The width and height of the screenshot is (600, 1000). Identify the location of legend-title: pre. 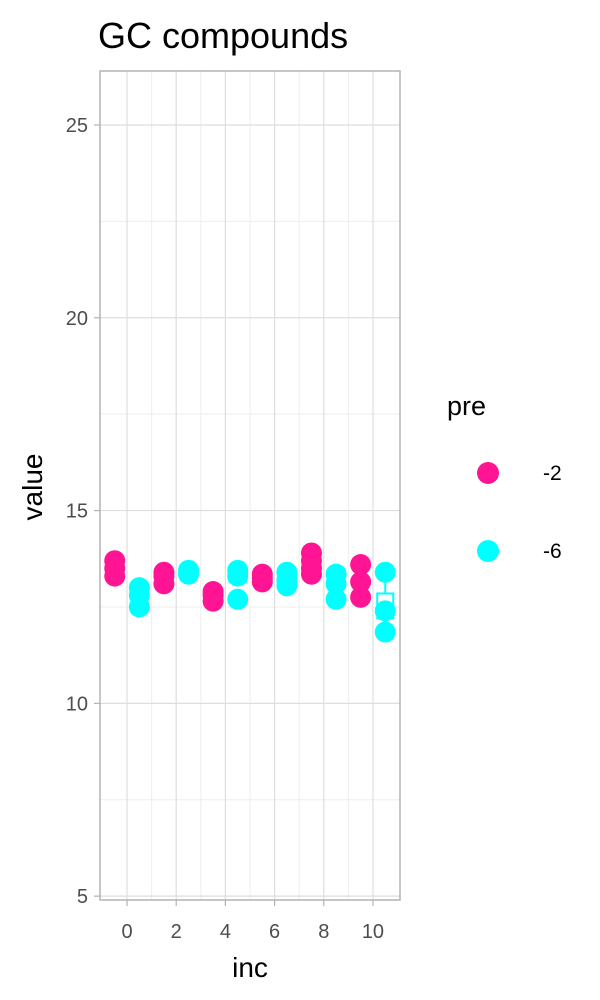
(466, 406).